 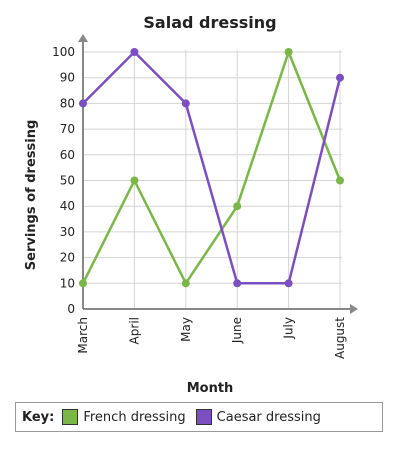 I want to click on legend-entry-caesar: Caesar dressing, so click(x=258, y=417).